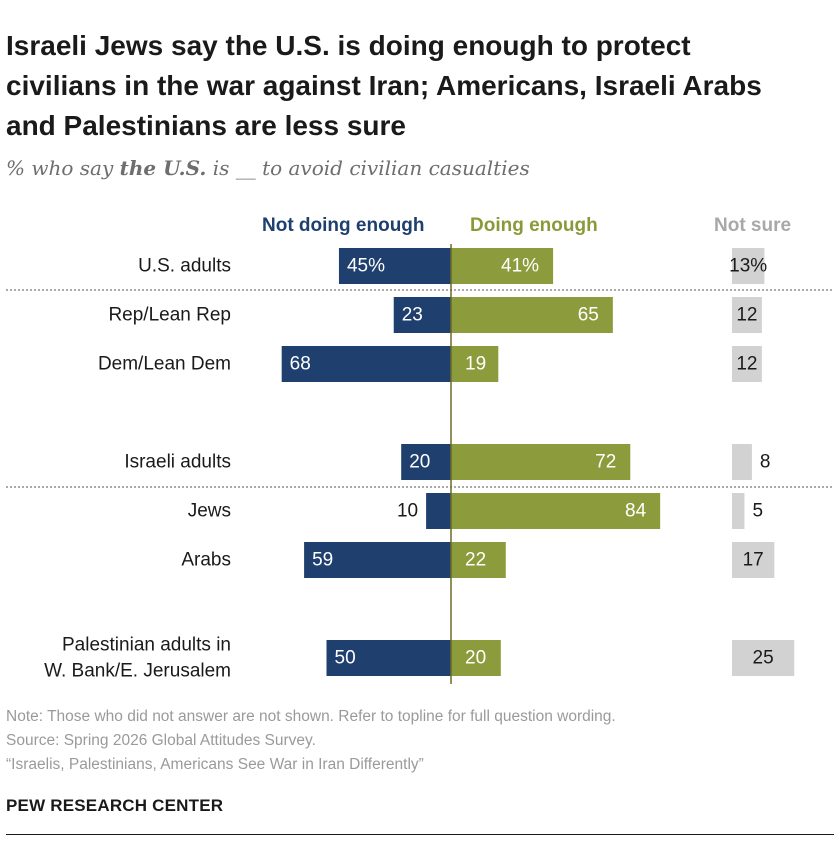  What do you see at coordinates (169, 315) in the screenshot?
I see `category-label: Rep/Lean Rep` at bounding box center [169, 315].